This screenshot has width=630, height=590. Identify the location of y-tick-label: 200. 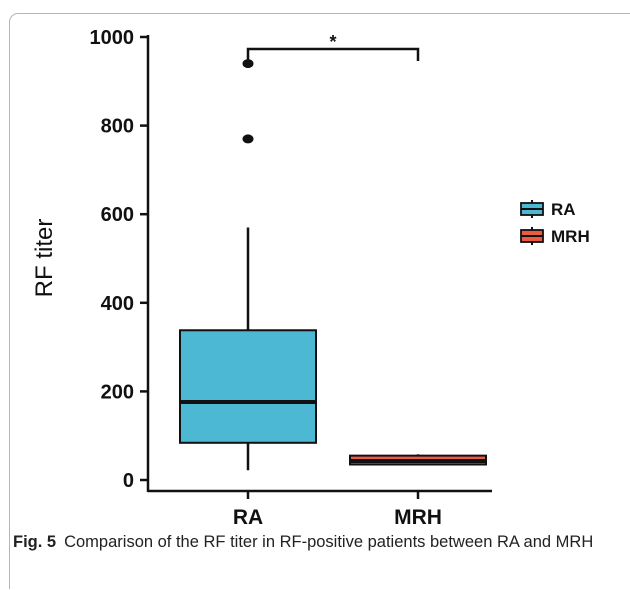
(117, 392).